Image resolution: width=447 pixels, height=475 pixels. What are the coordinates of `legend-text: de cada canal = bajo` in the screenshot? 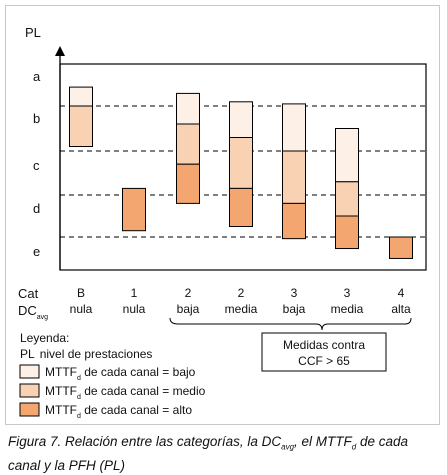 It's located at (138, 372).